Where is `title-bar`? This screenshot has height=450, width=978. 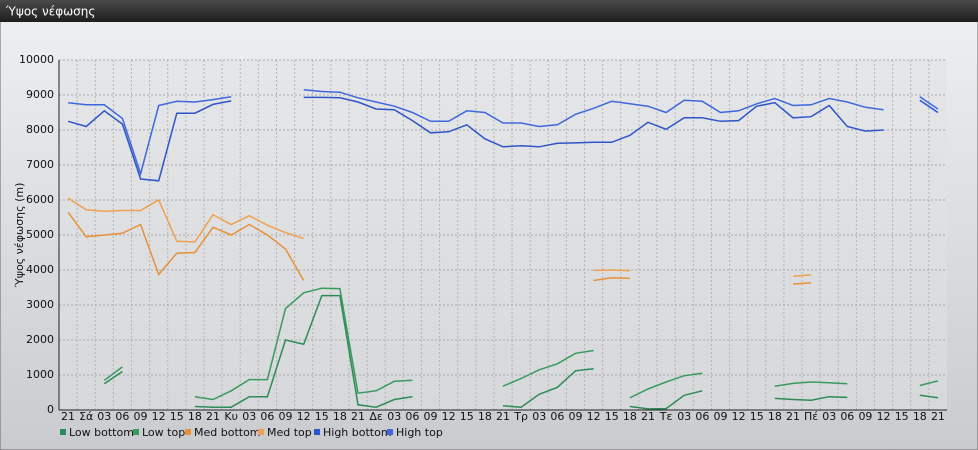
title-bar is located at coordinates (489, 11).